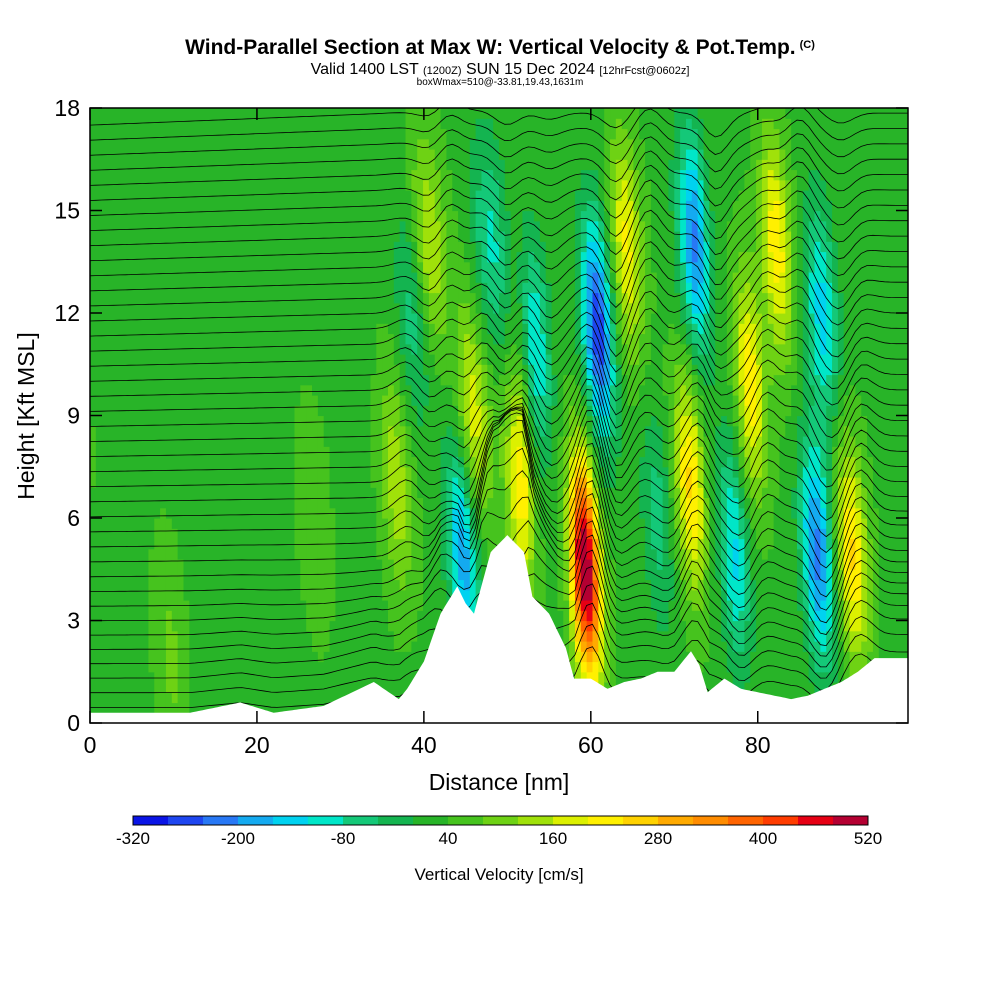 The image size is (1000, 1000). Describe the element at coordinates (73, 621) in the screenshot. I see `y-tick-label: 3` at that location.